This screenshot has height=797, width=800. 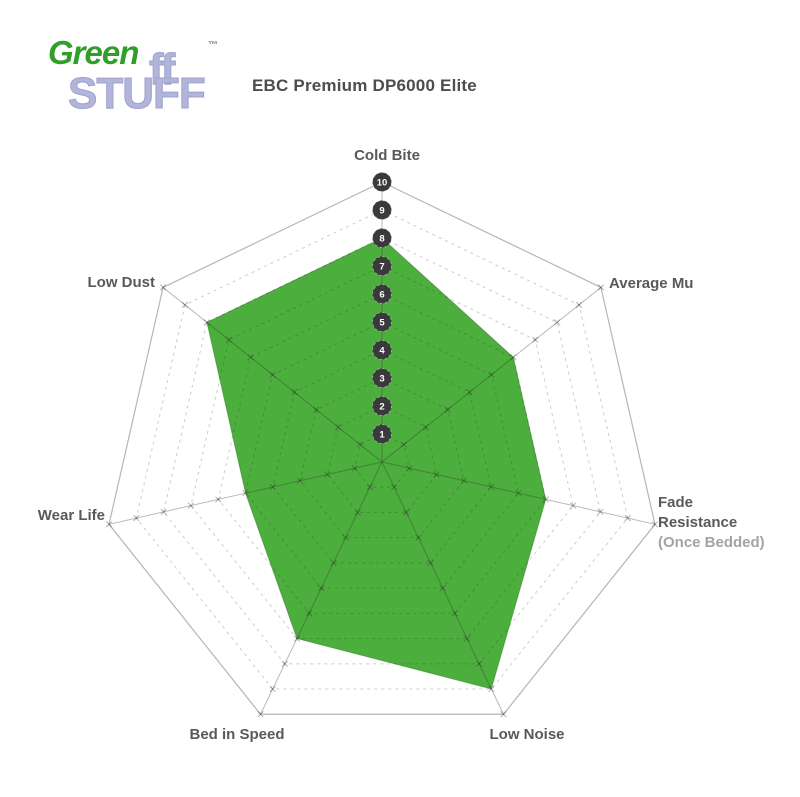 What do you see at coordinates (93, 52) in the screenshot?
I see `logo-green-text: Green` at bounding box center [93, 52].